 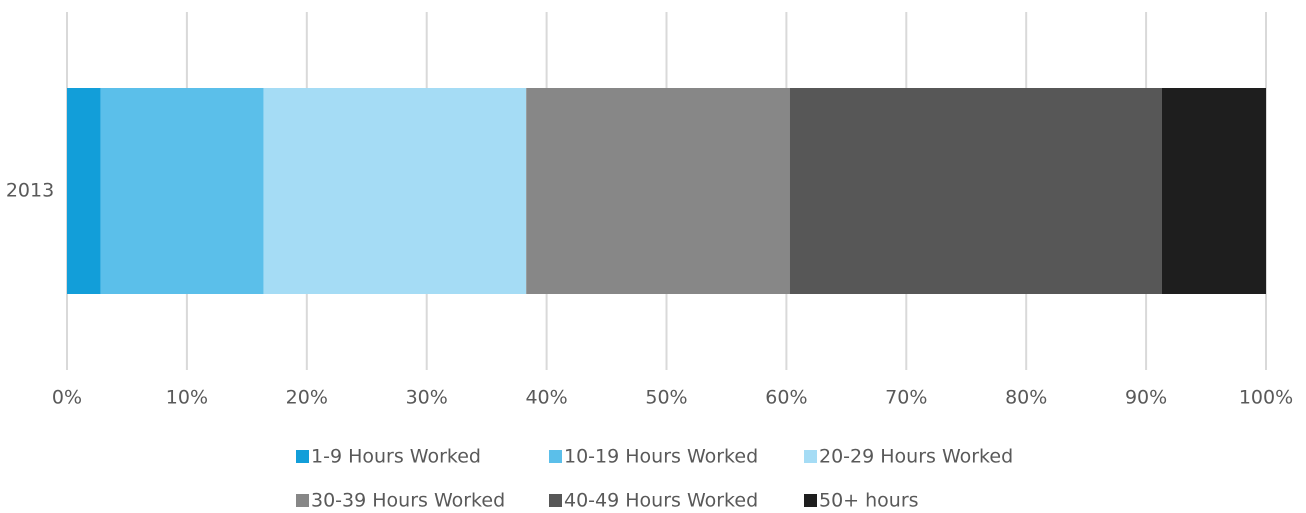 I want to click on x-tick-label: 90%, so click(x=1146, y=398).